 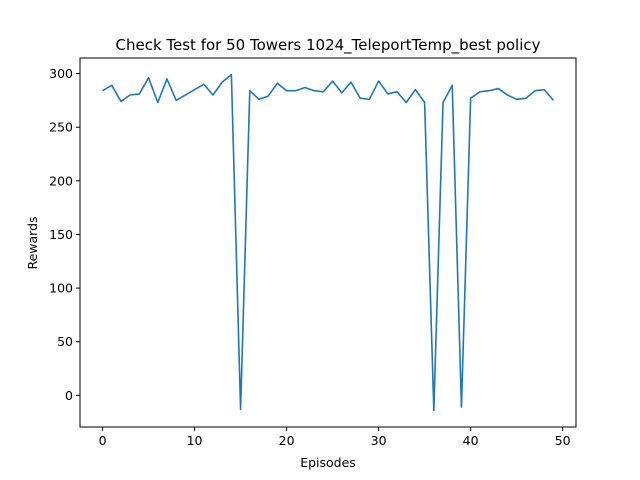 I want to click on x-tick-label: 20, so click(x=287, y=440).